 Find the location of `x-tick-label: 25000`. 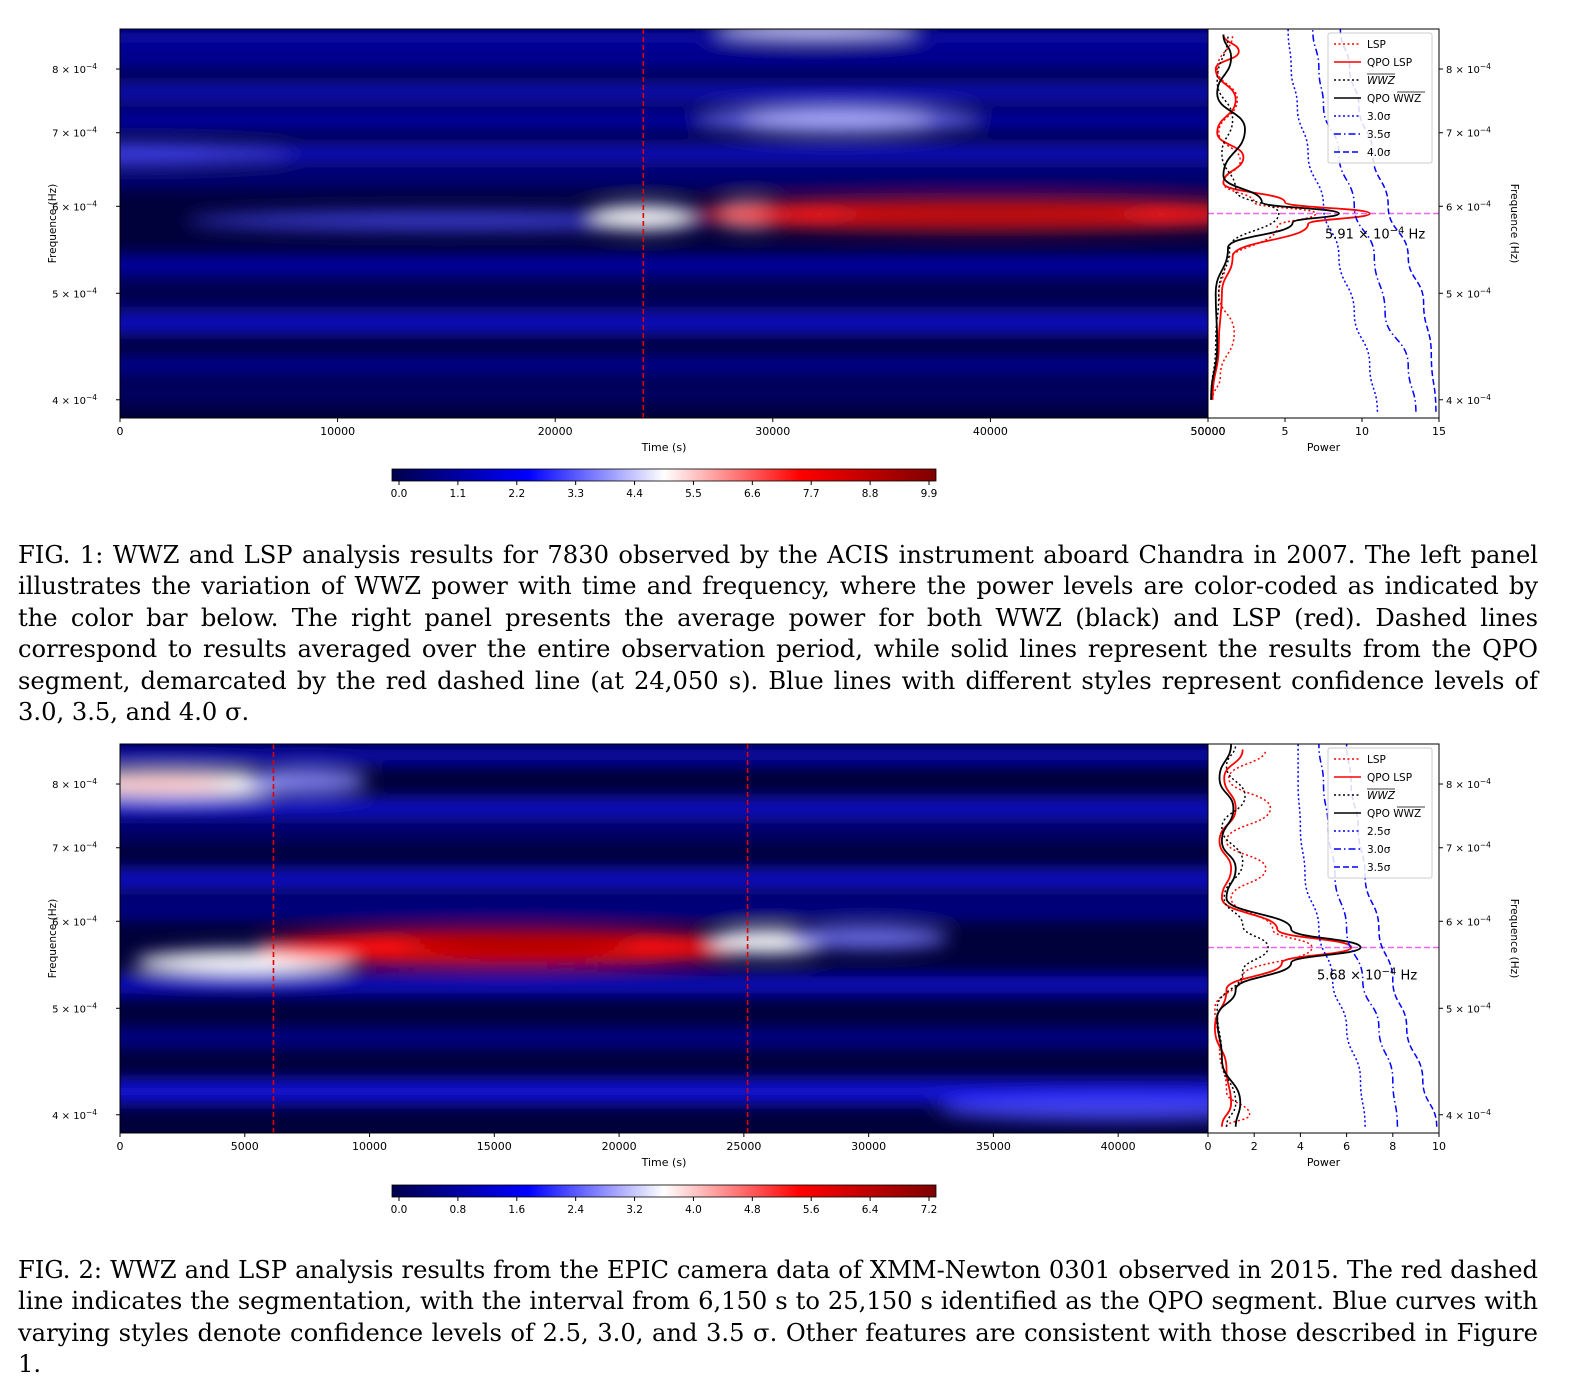

x-tick-label: 25000 is located at coordinates (743, 1146).